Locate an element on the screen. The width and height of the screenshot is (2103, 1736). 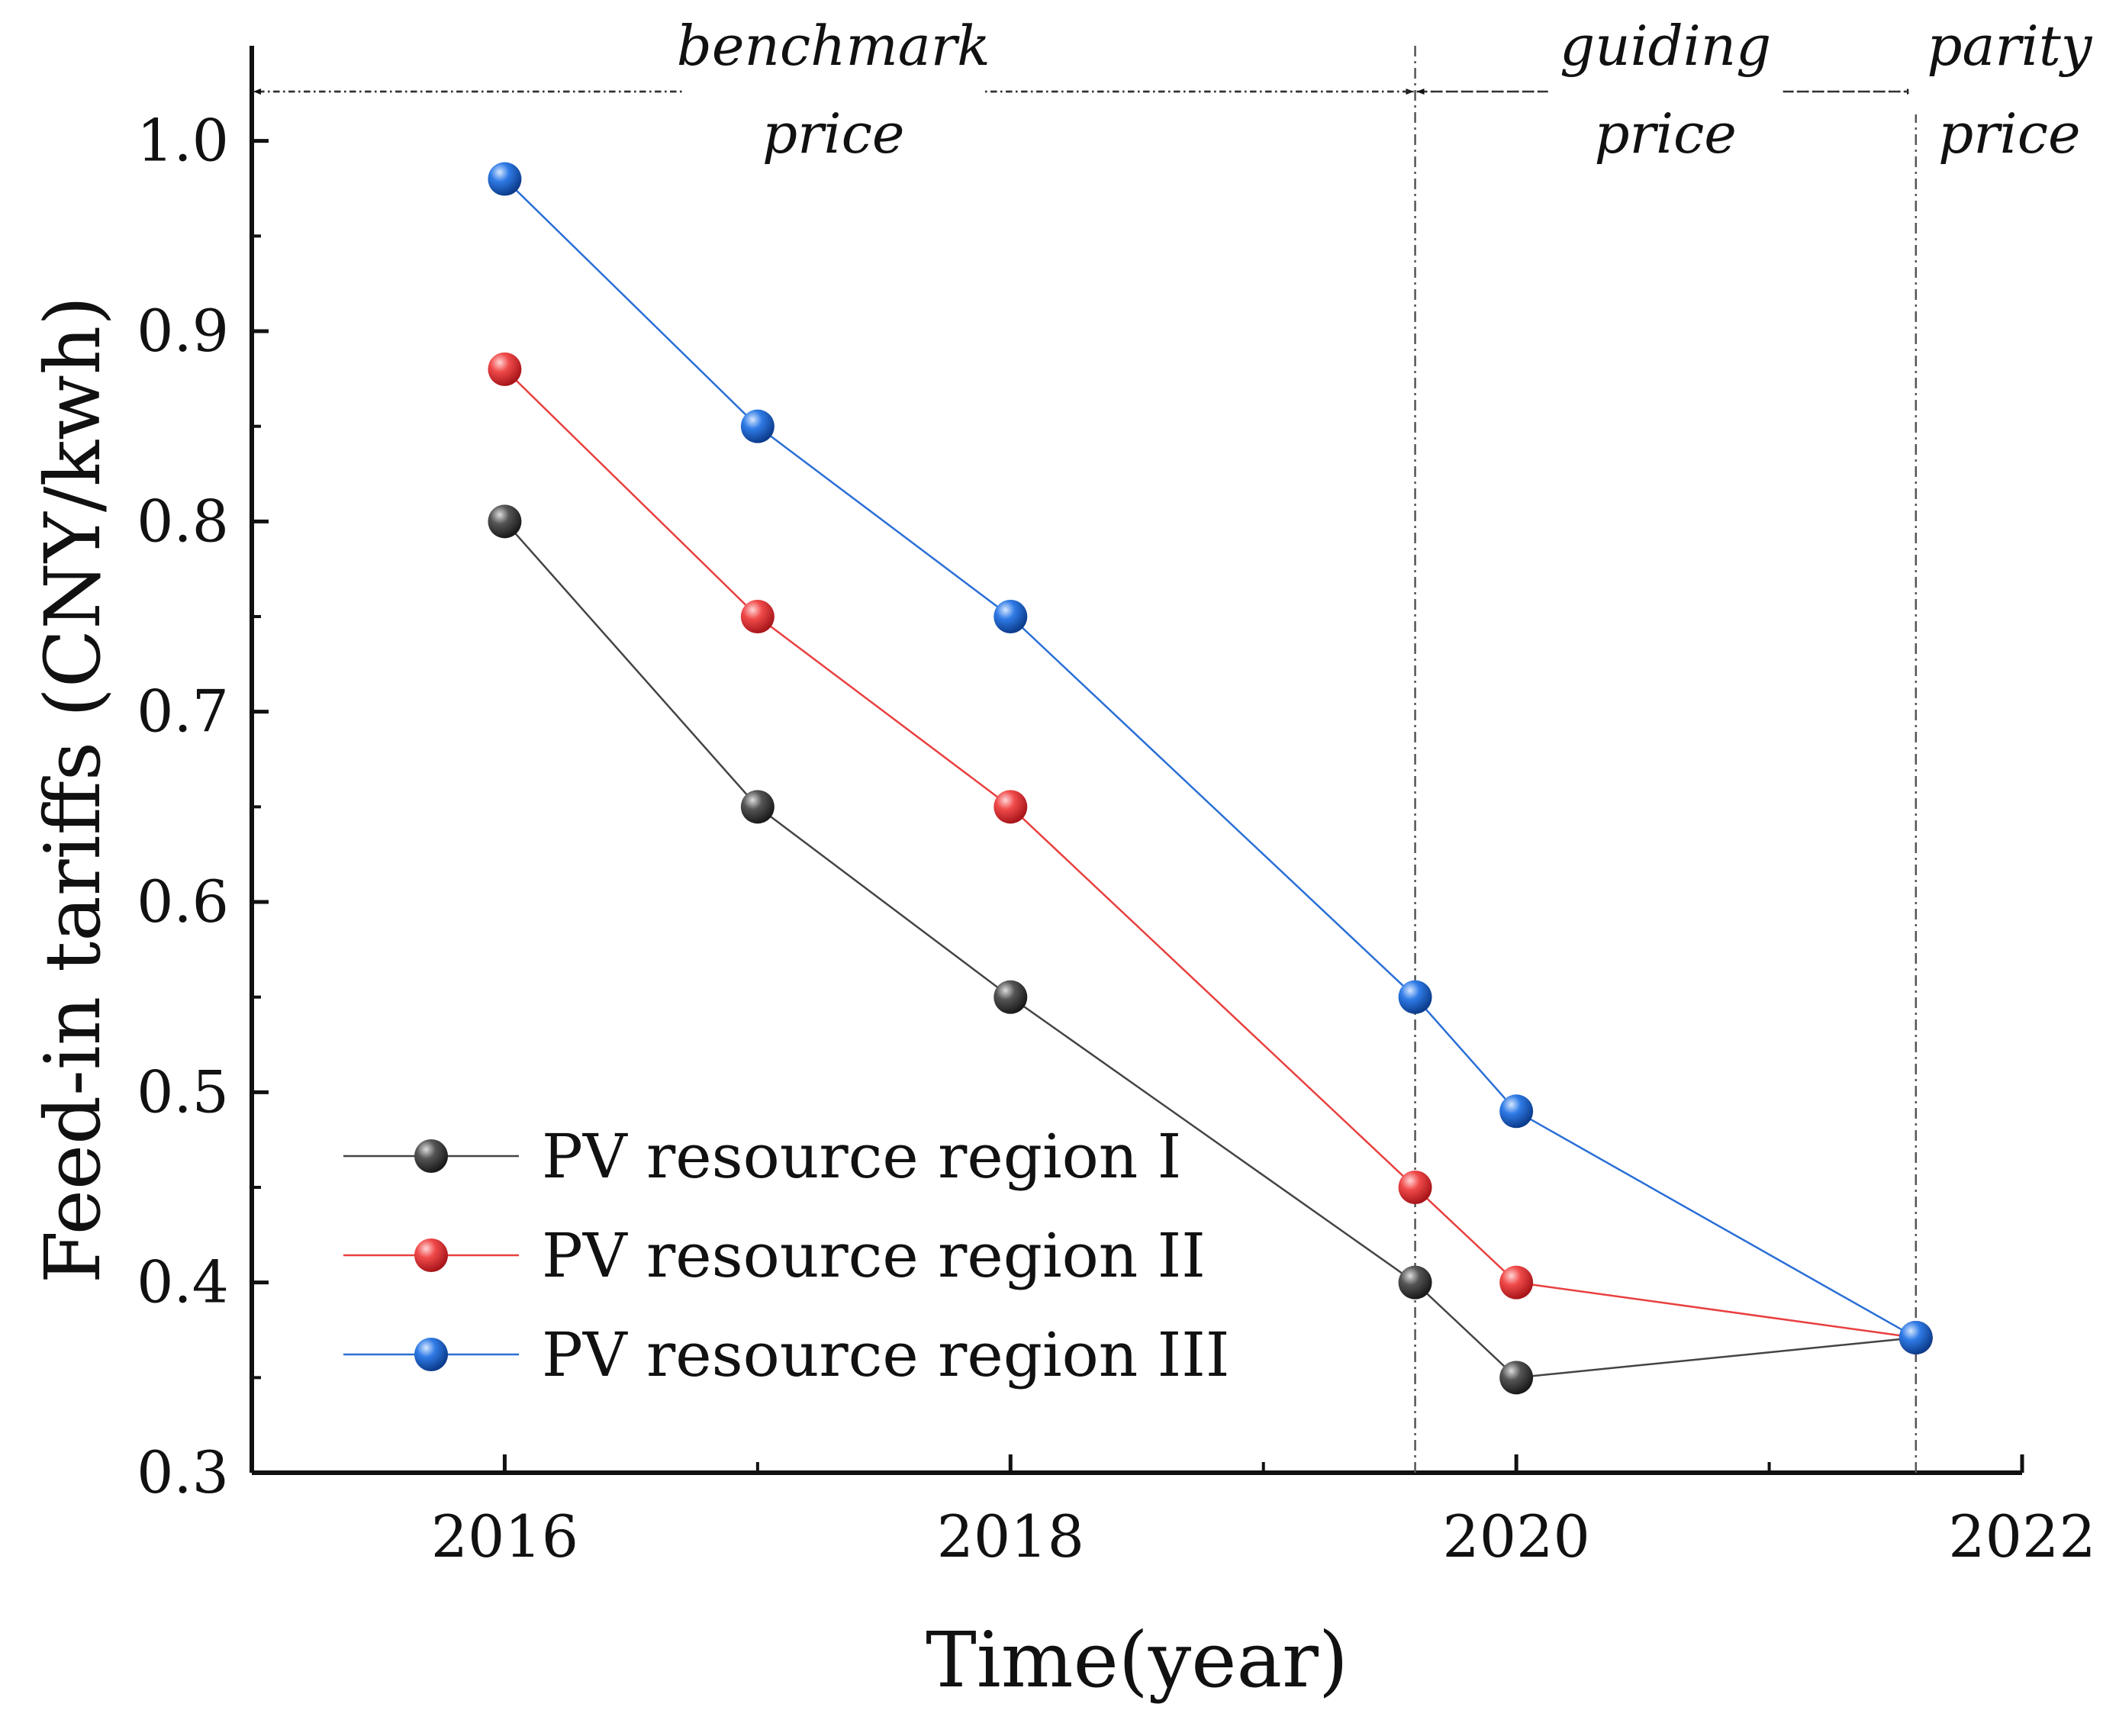
region-annotation-parity: parity price is located at coordinates (2005, 90).